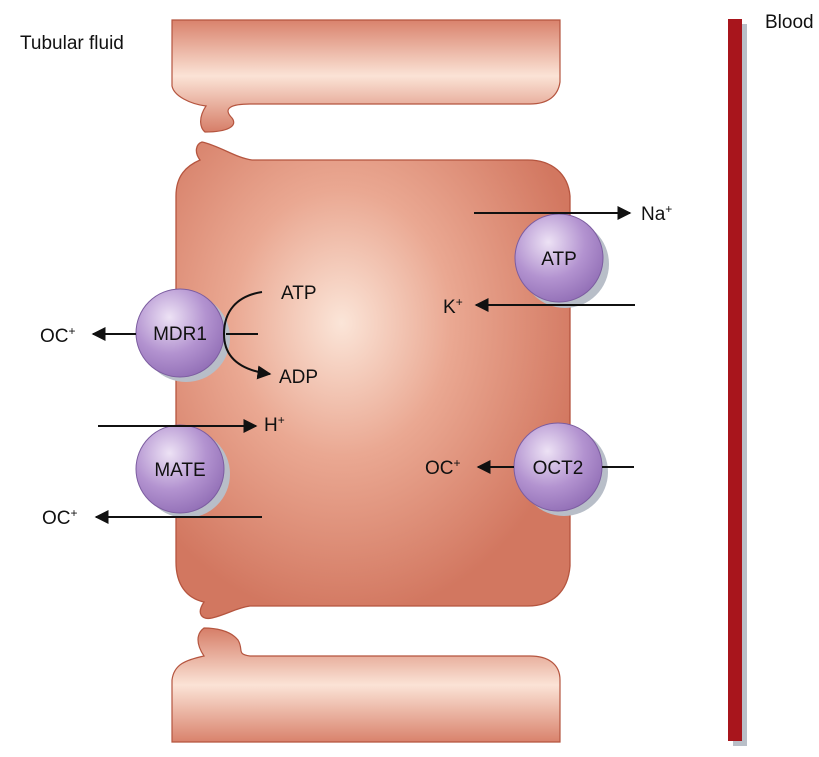 This screenshot has width=819, height=757. I want to click on mate-oc-label: OC+, so click(60, 517).